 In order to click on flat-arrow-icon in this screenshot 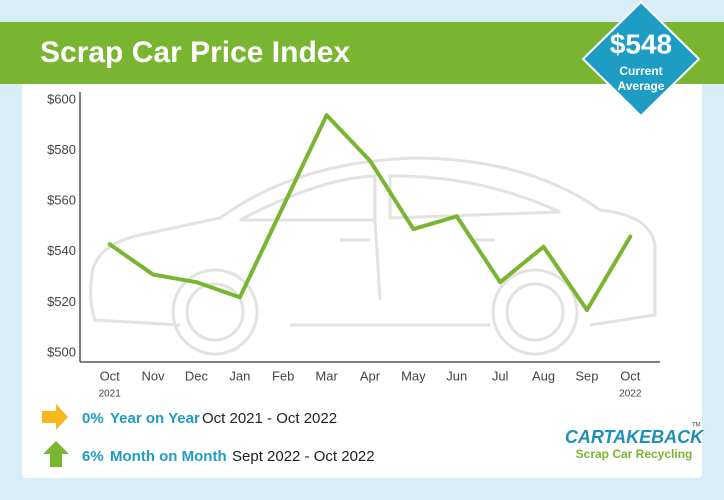, I will do `click(55, 417)`.